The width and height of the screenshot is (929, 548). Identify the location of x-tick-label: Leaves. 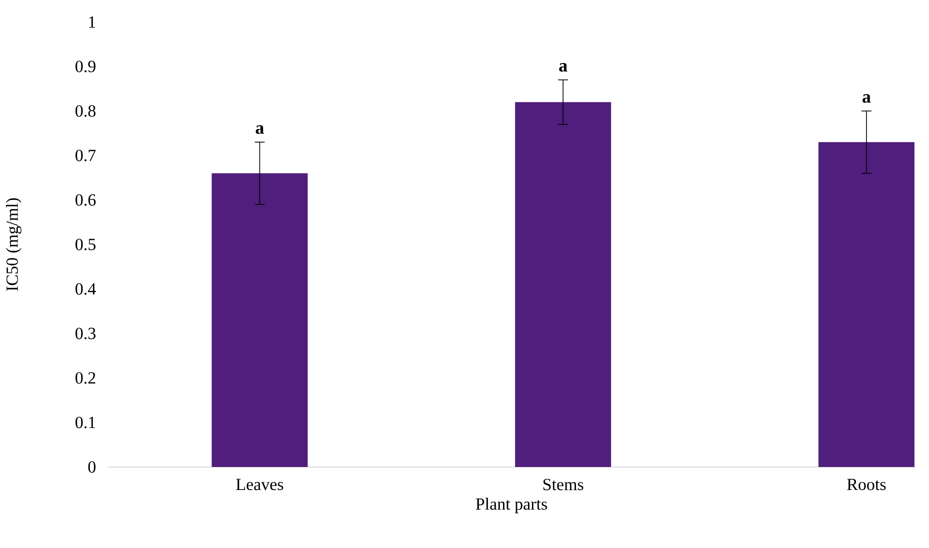
(260, 484).